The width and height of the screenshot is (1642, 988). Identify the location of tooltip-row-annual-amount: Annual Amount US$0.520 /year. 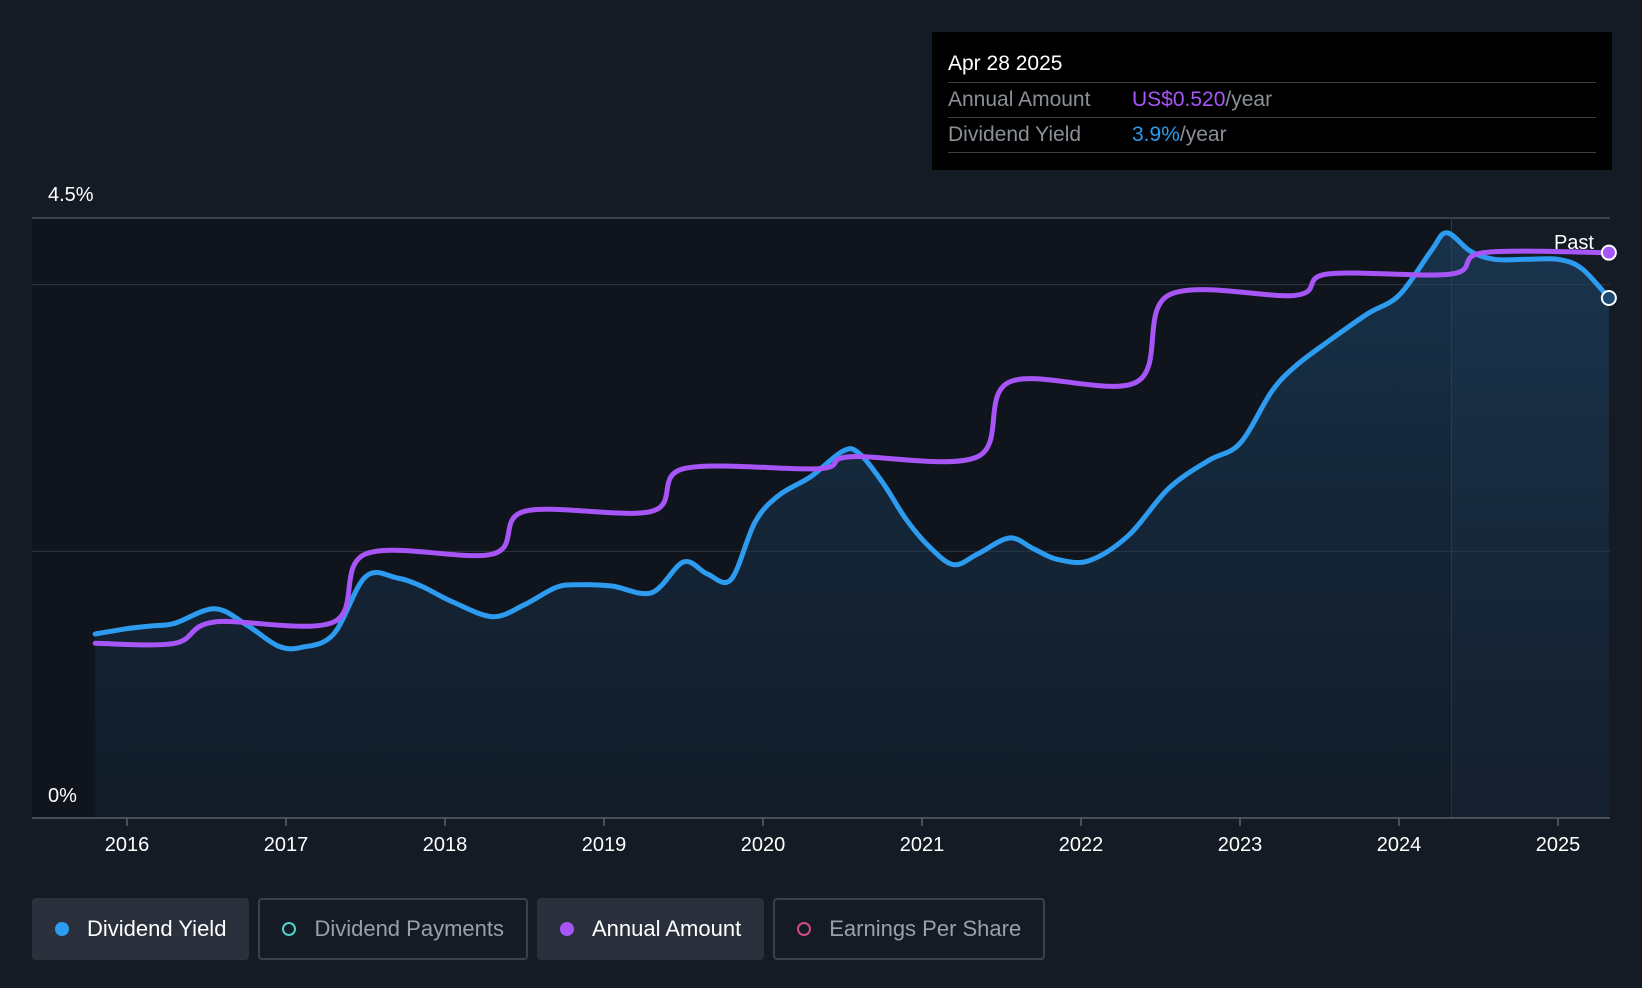
(1272, 100).